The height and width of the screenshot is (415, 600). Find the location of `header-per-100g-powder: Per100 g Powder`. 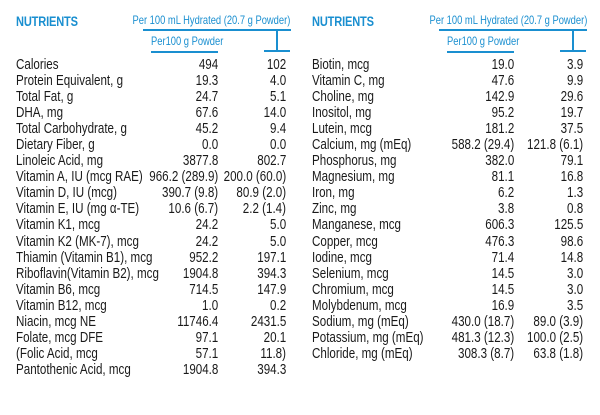

header-per-100g-powder: Per100 g Powder is located at coordinates (483, 41).